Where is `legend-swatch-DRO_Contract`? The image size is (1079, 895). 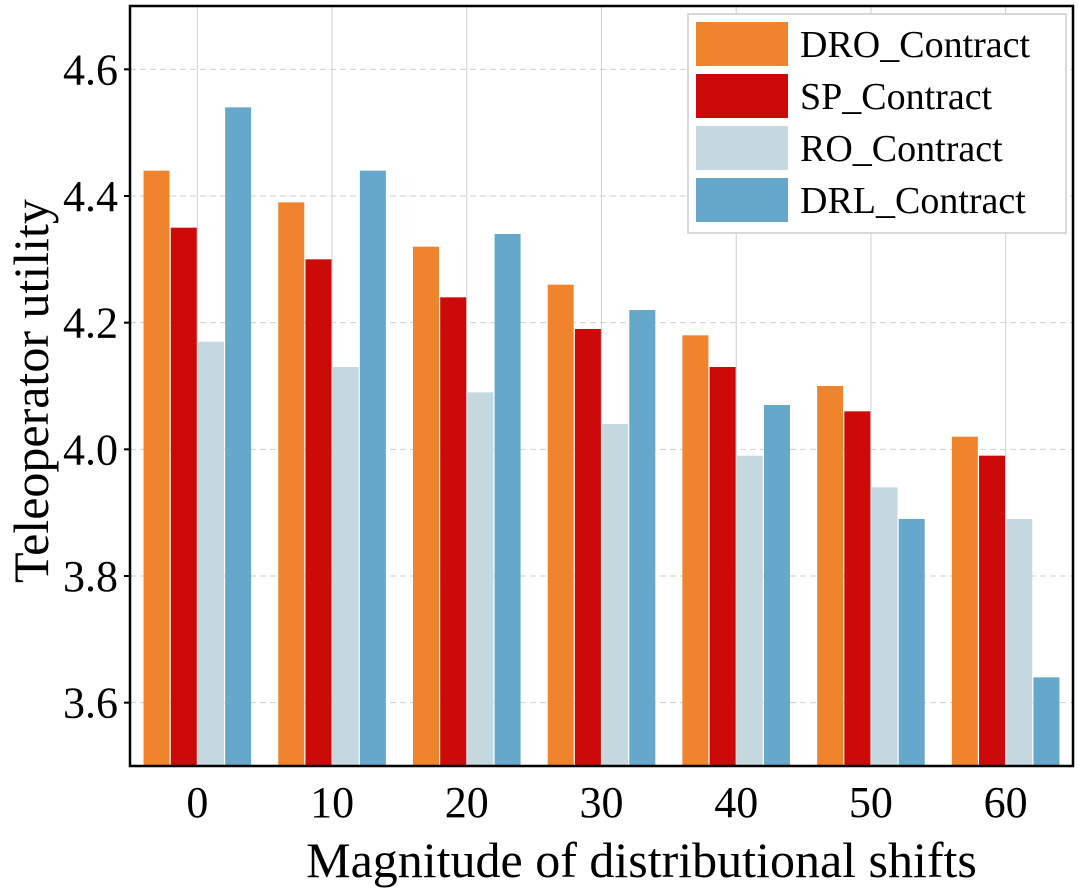 legend-swatch-DRO_Contract is located at coordinates (742, 44).